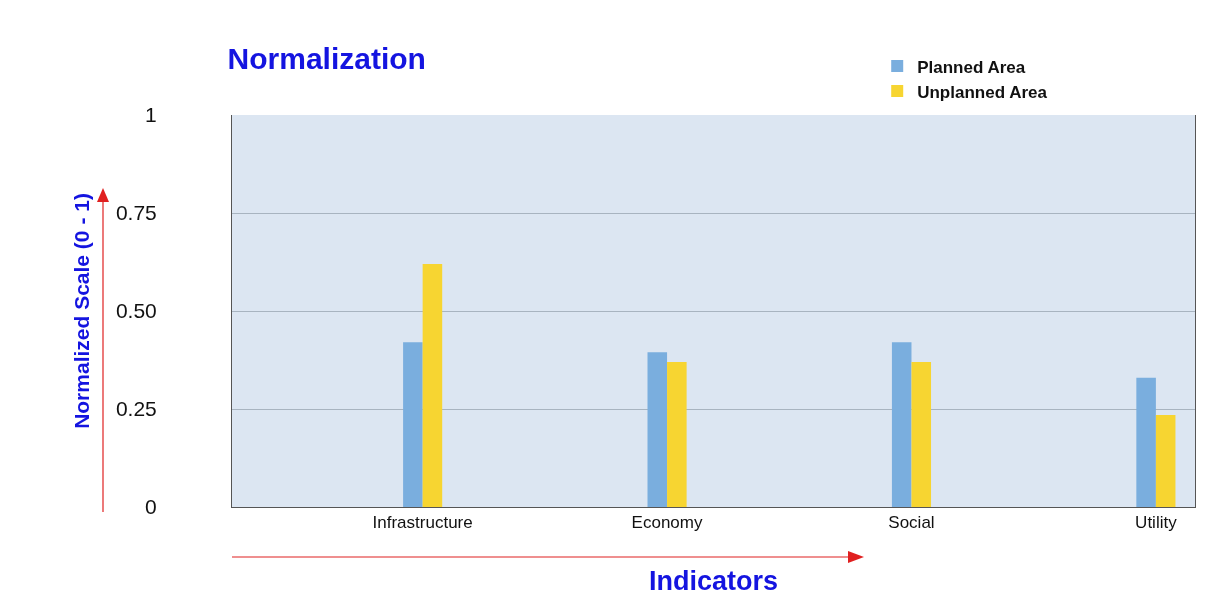  Describe the element at coordinates (982, 92) in the screenshot. I see `legend-label: Unplanned Area` at that location.